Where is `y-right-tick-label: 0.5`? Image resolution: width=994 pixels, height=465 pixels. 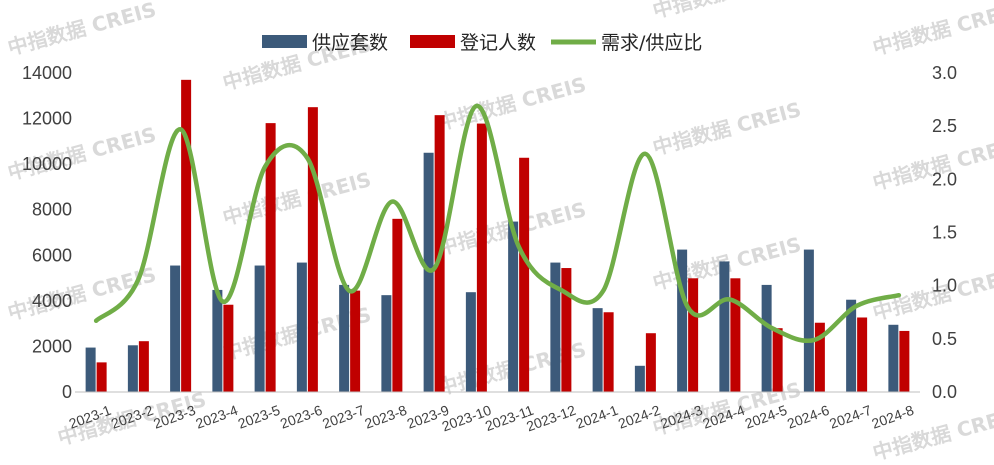
y-right-tick-label: 0.5 is located at coordinates (944, 339).